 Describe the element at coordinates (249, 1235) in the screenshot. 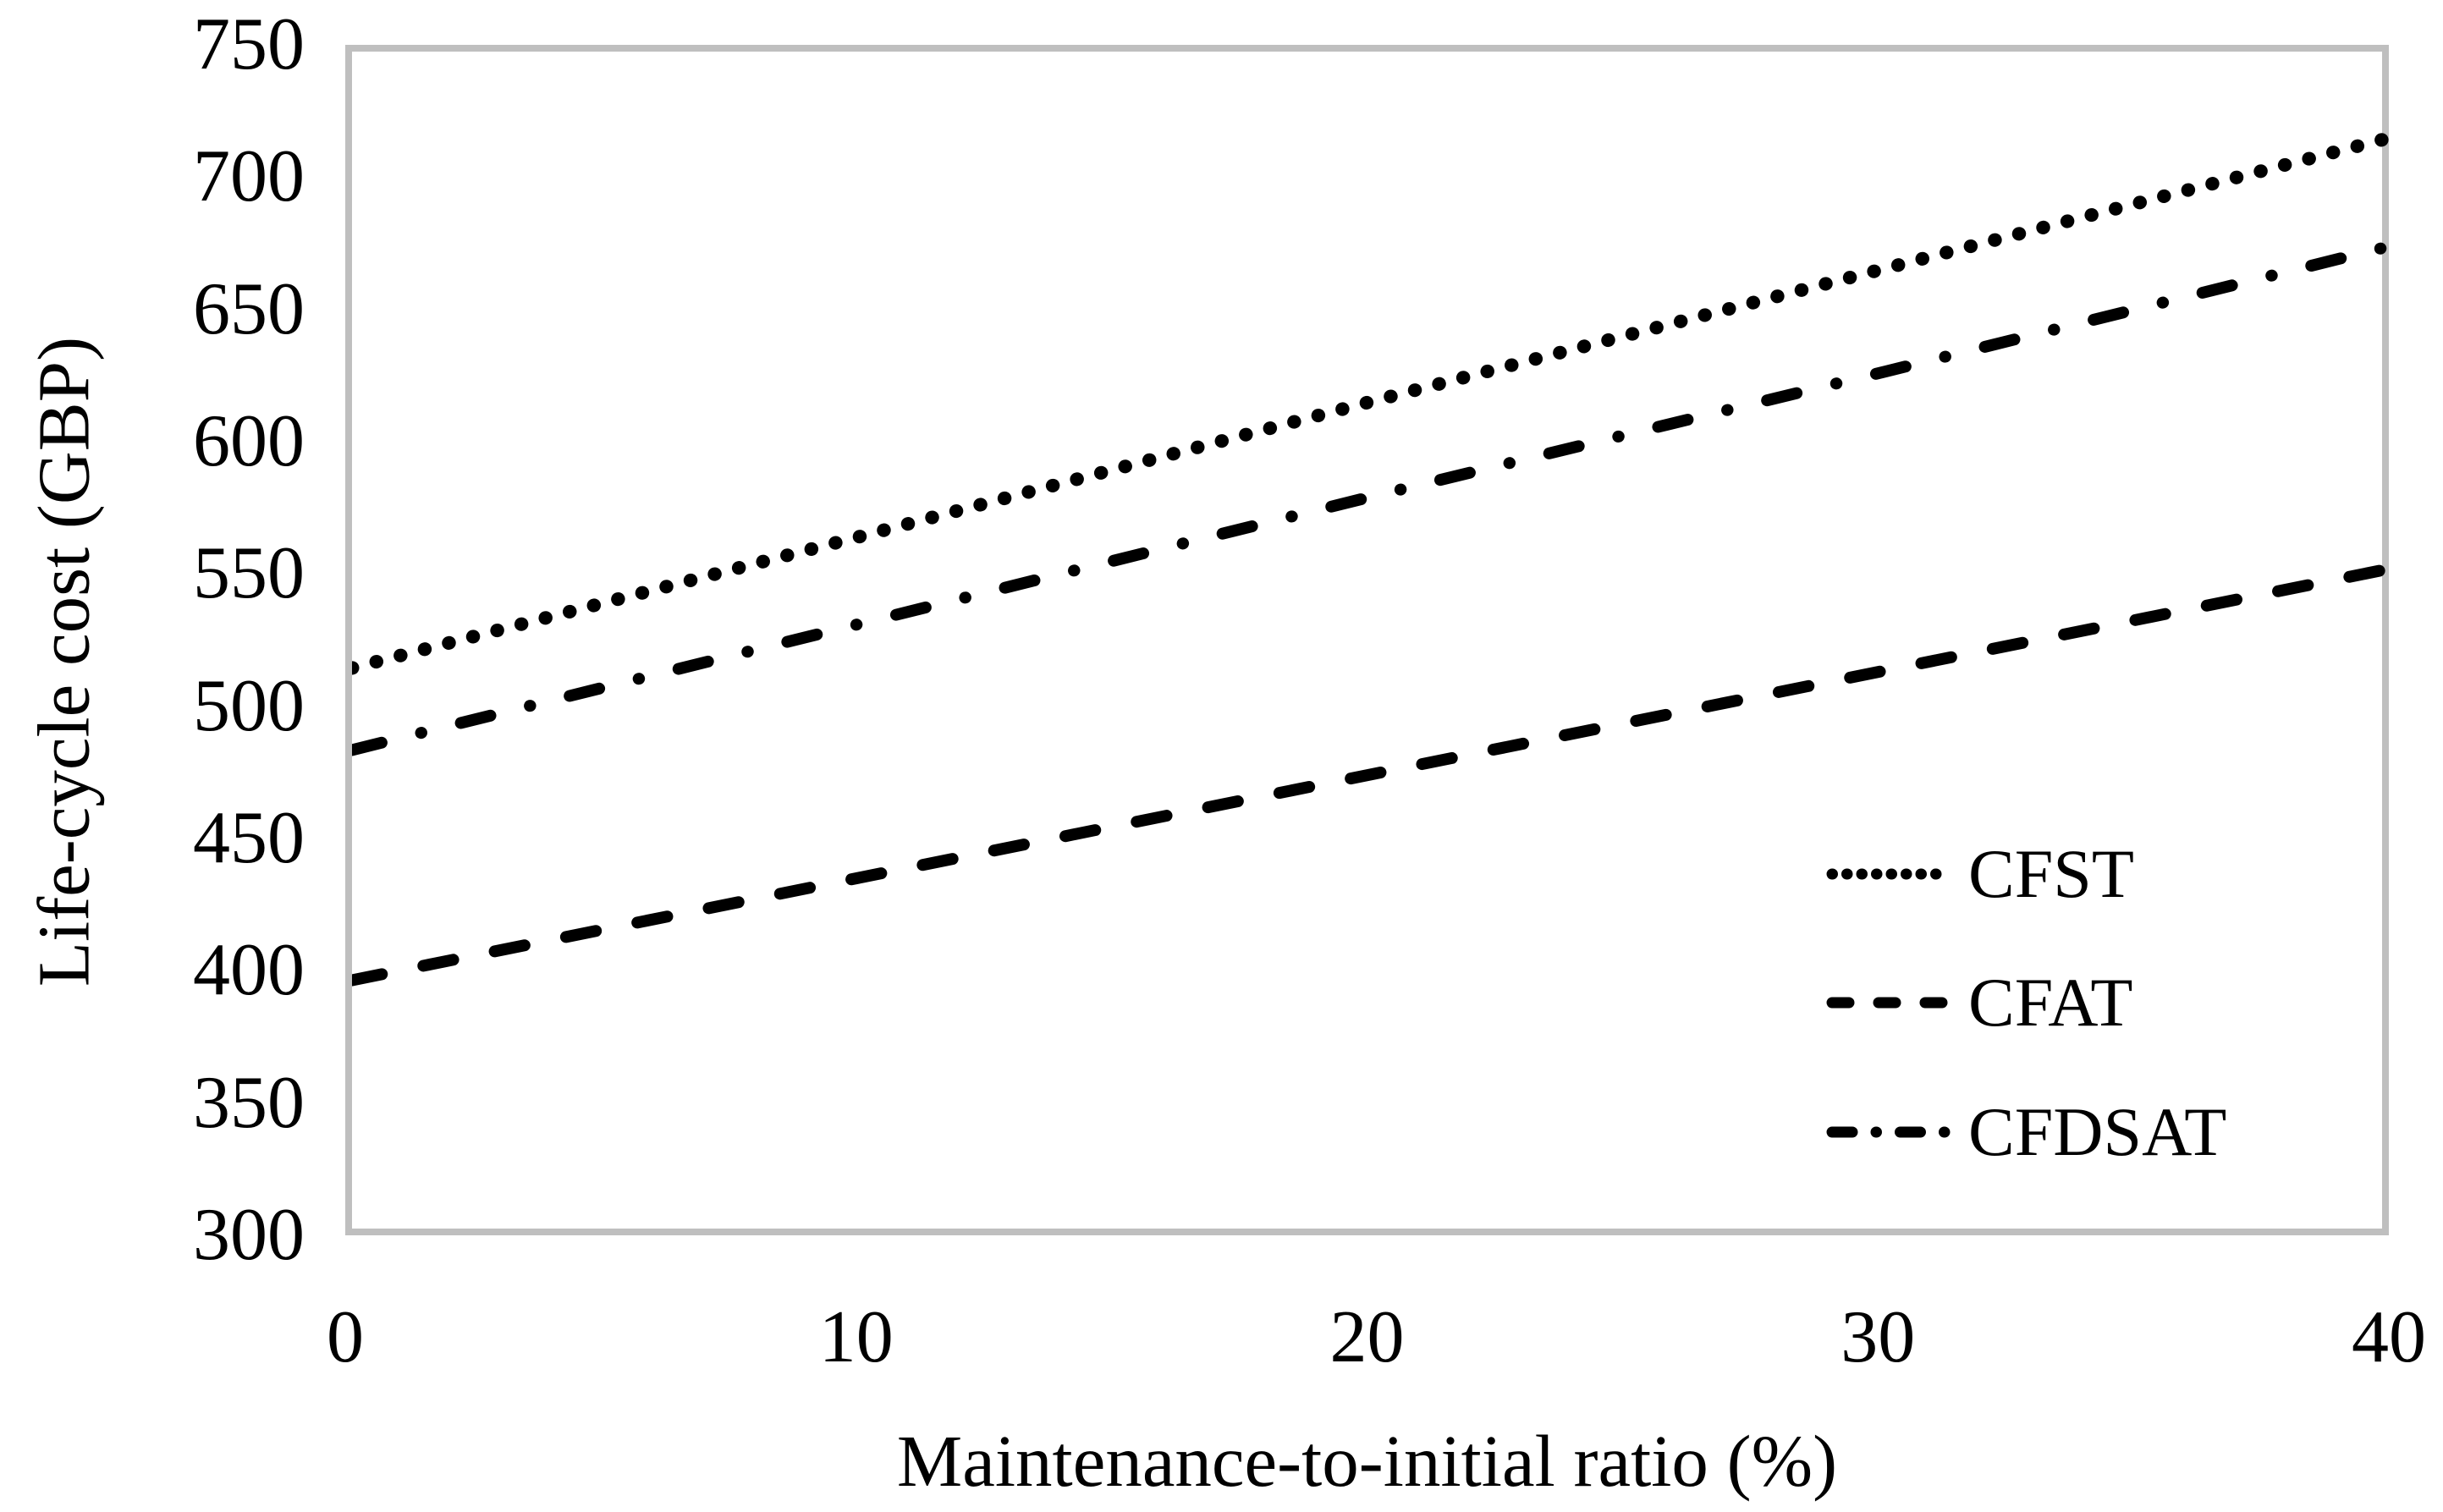

I see `y-tick-label-300: 300` at that location.